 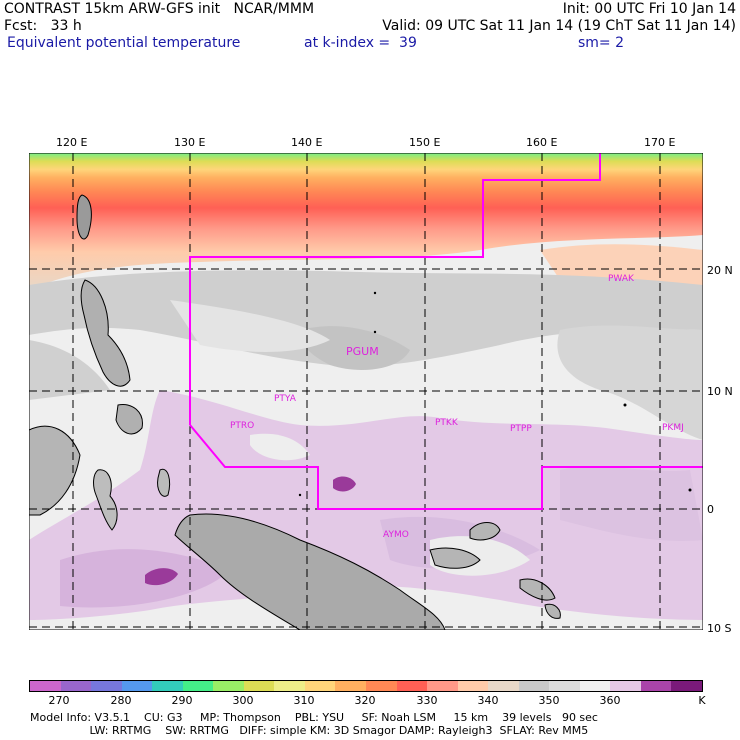 What do you see at coordinates (488, 700) in the screenshot?
I see `colorbar-label-340: 340` at bounding box center [488, 700].